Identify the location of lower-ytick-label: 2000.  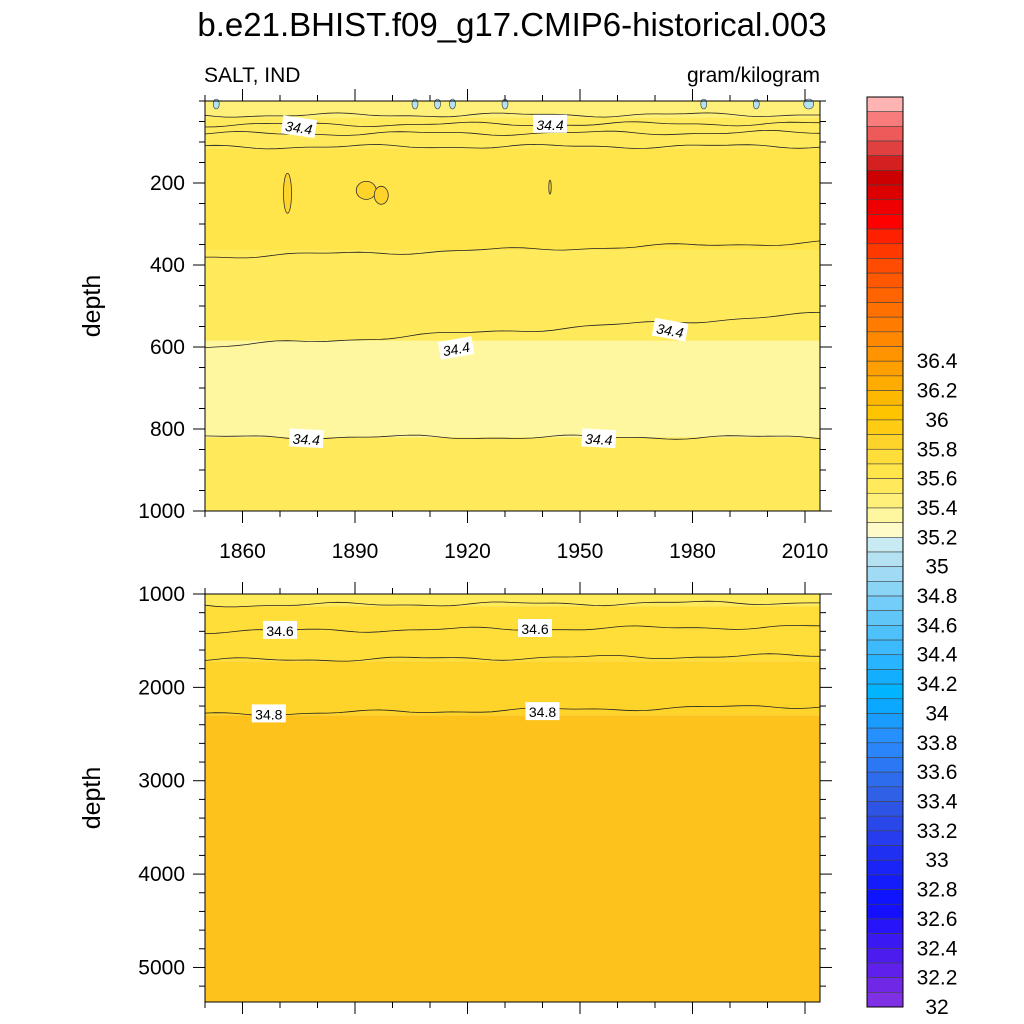
(161, 687).